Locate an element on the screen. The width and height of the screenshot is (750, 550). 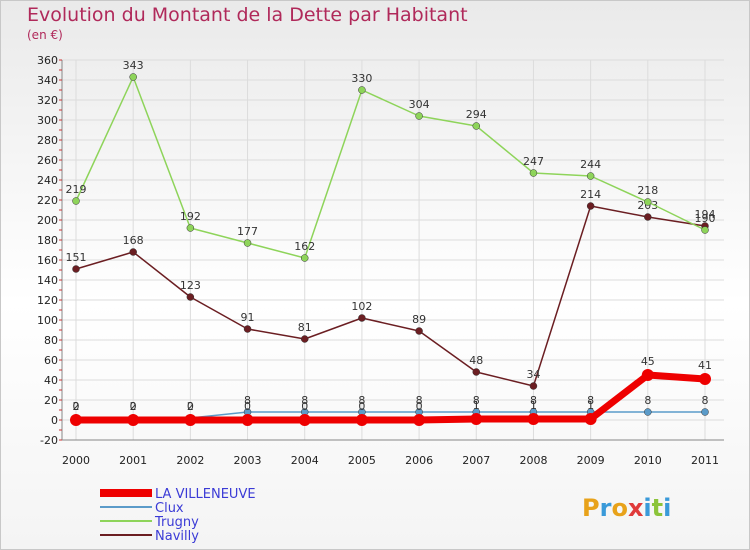
data-label: 102 is located at coordinates (361, 306).